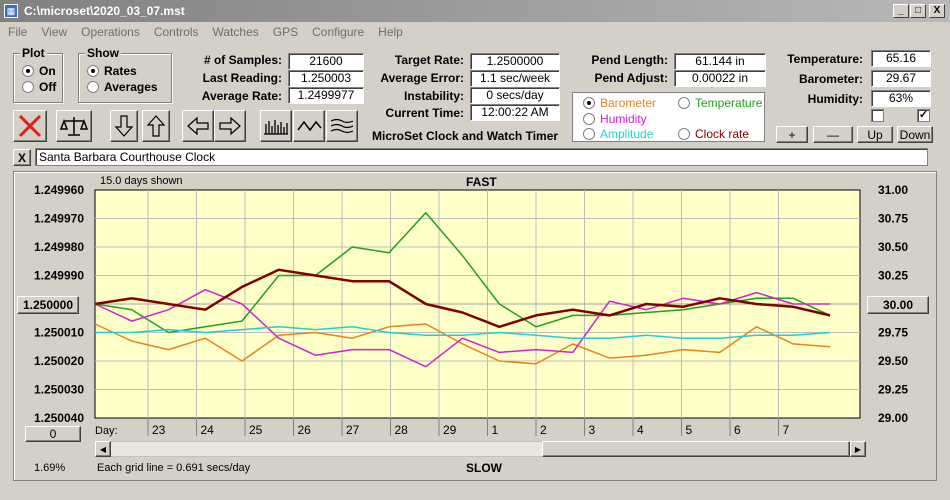 Image resolution: width=950 pixels, height=500 pixels. Describe the element at coordinates (39, 87) in the screenshot. I see `plot-off-radio: Off` at that location.